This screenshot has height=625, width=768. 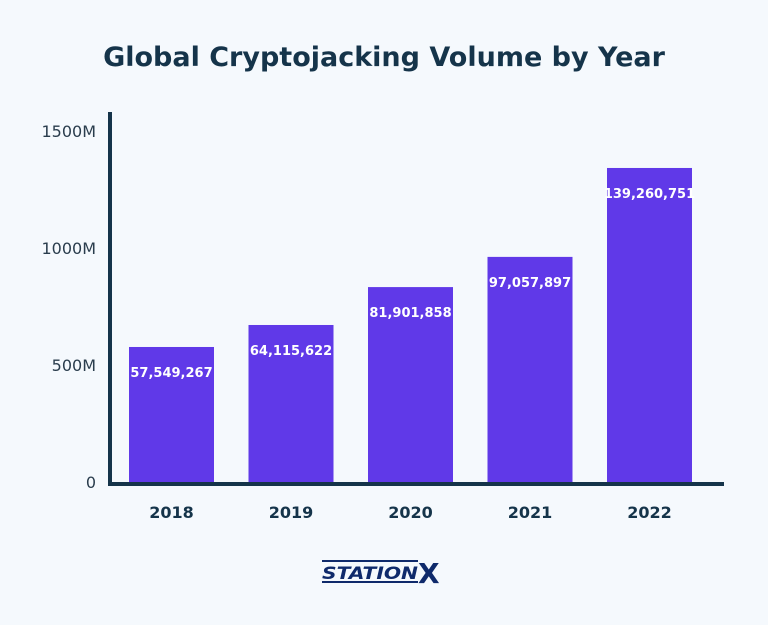 What do you see at coordinates (291, 404) in the screenshot?
I see `bar-2019` at bounding box center [291, 404].